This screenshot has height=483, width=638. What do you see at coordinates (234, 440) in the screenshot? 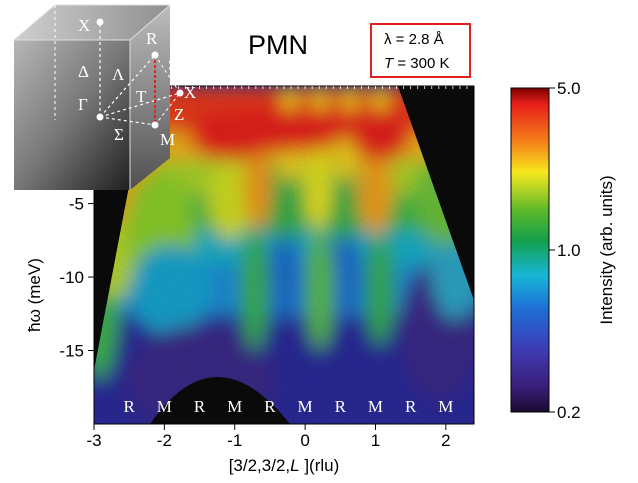
I see `x-tick-label: -1` at bounding box center [234, 440].